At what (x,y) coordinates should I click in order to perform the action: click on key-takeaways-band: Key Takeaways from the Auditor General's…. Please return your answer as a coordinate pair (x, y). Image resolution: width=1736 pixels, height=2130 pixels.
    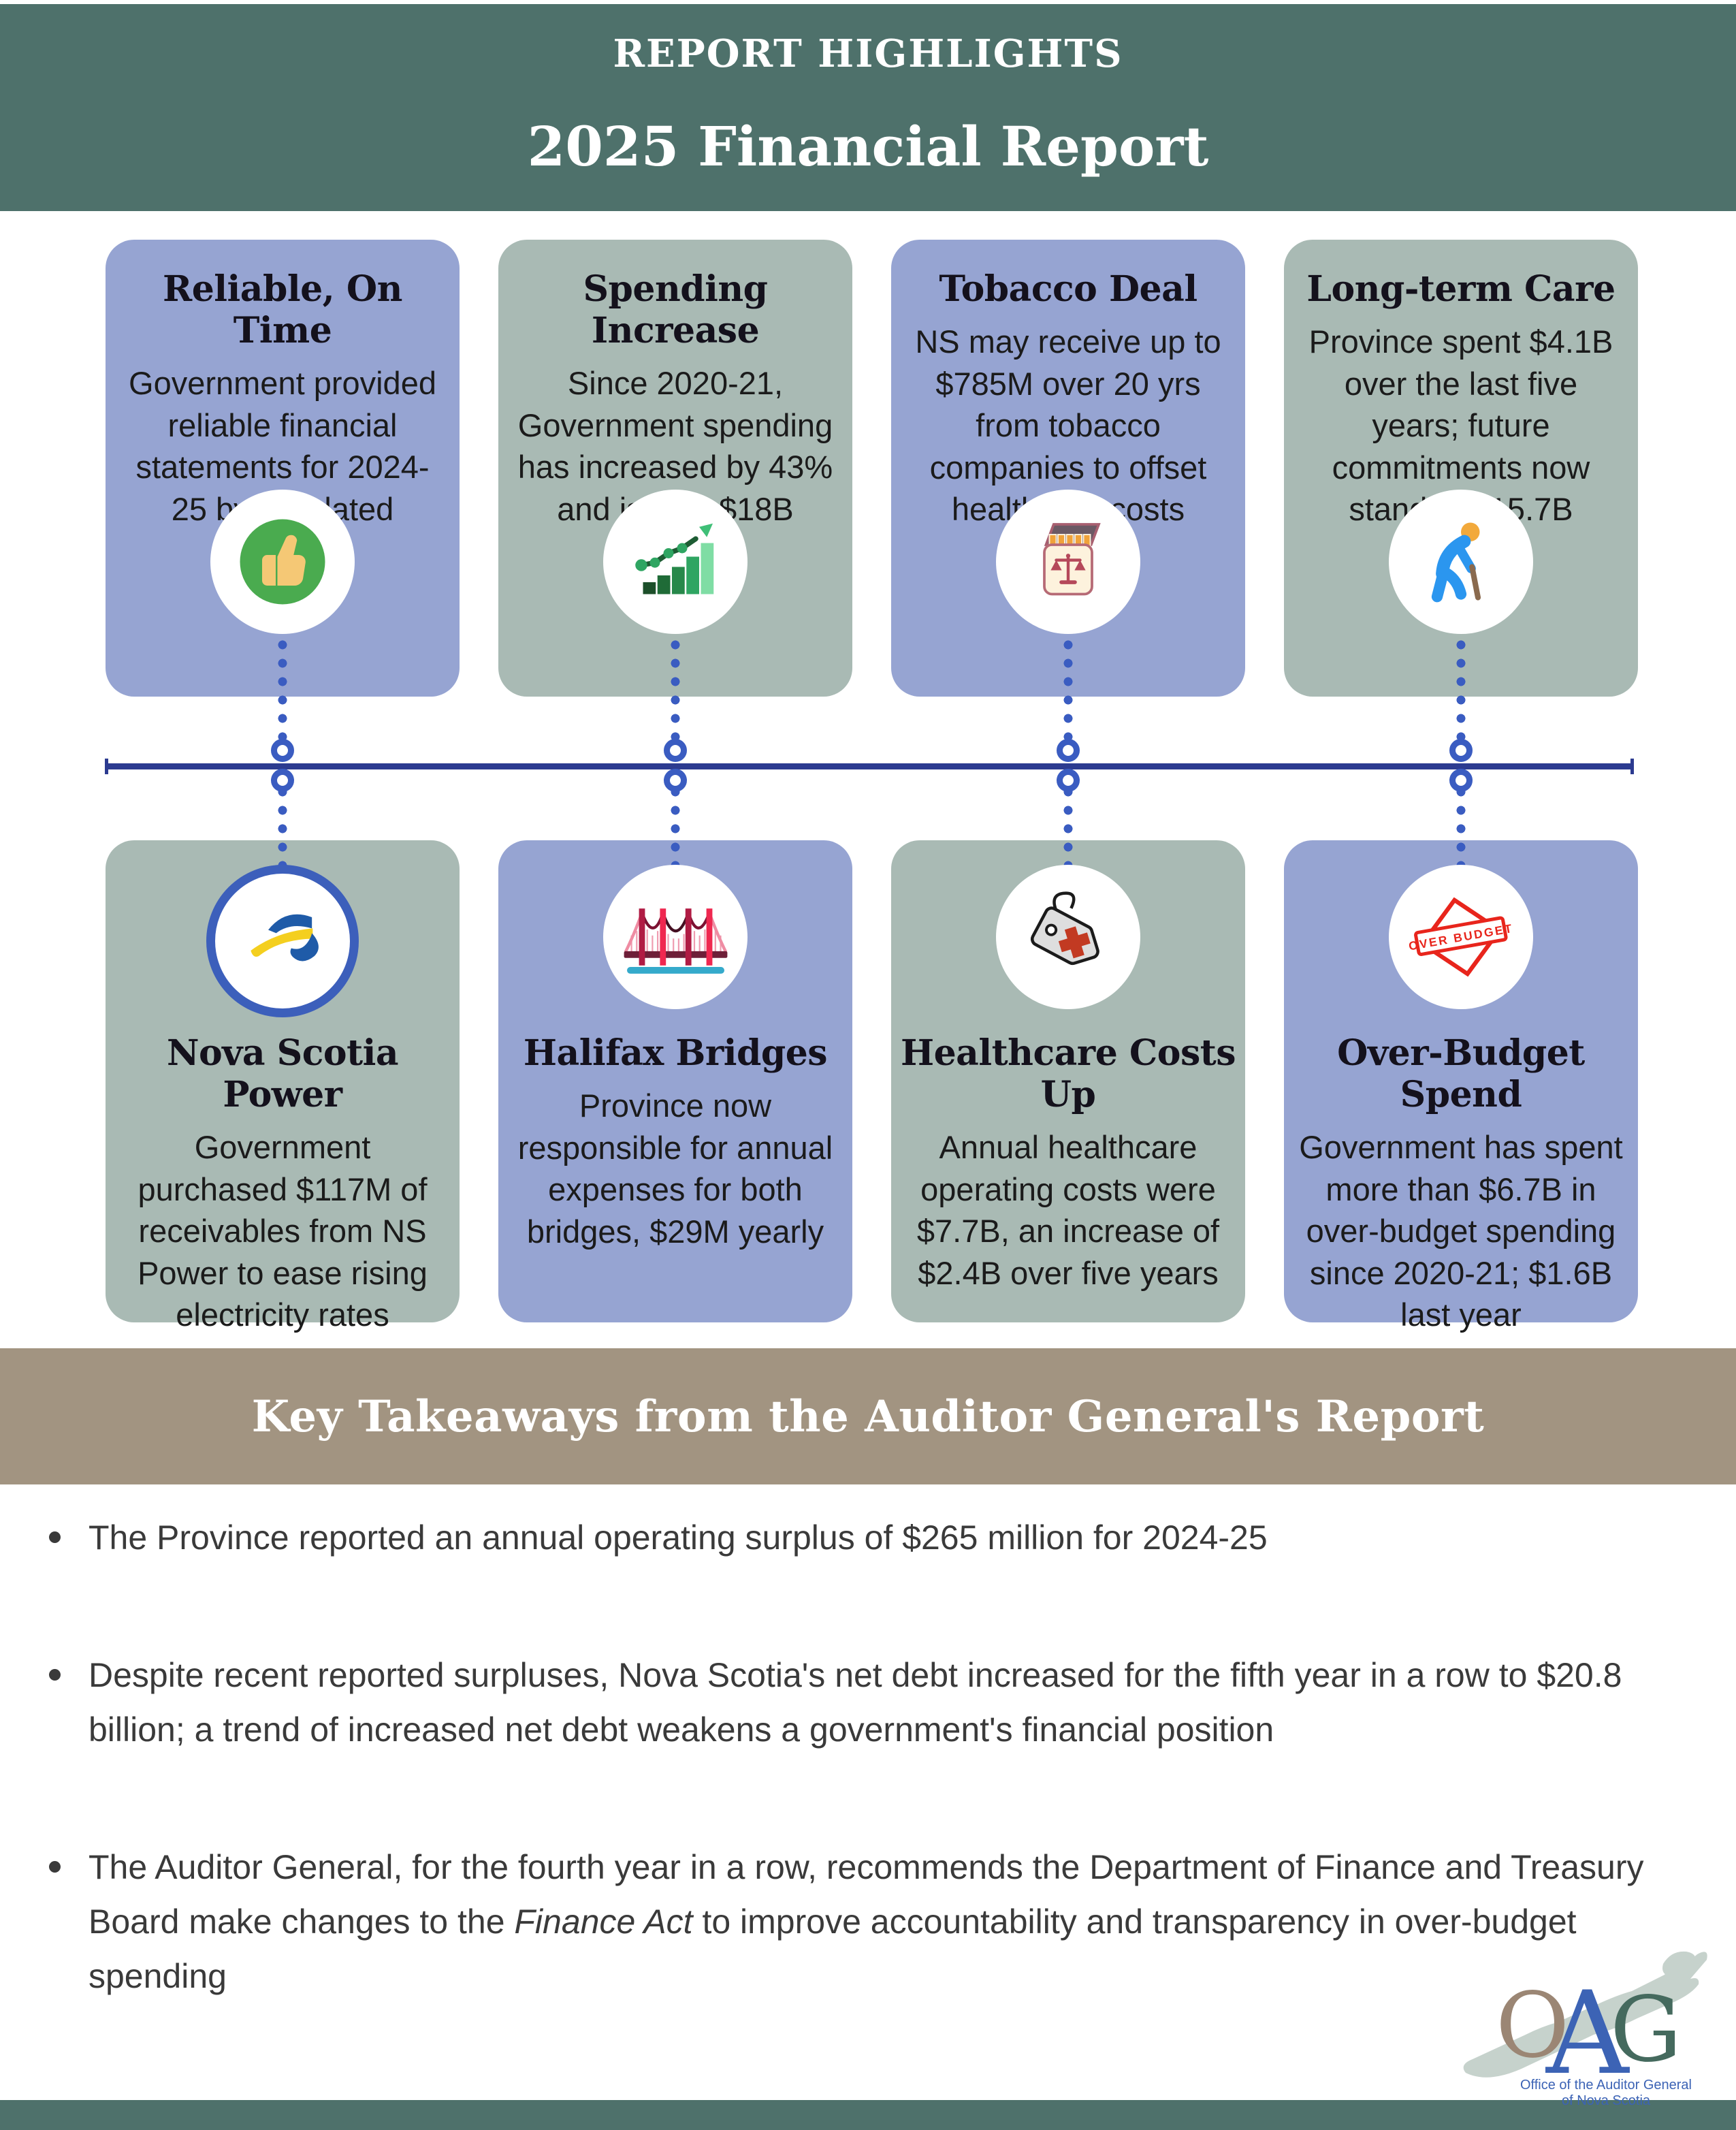
    Looking at the image, I should click on (868, 1416).